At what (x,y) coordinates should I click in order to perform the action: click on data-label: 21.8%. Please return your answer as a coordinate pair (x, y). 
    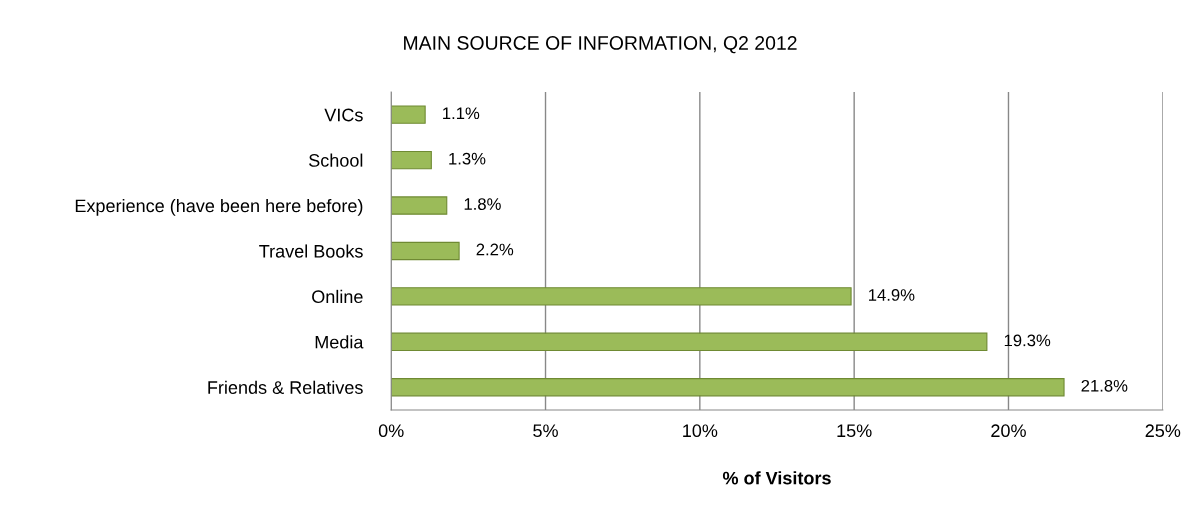
    Looking at the image, I should click on (1104, 385).